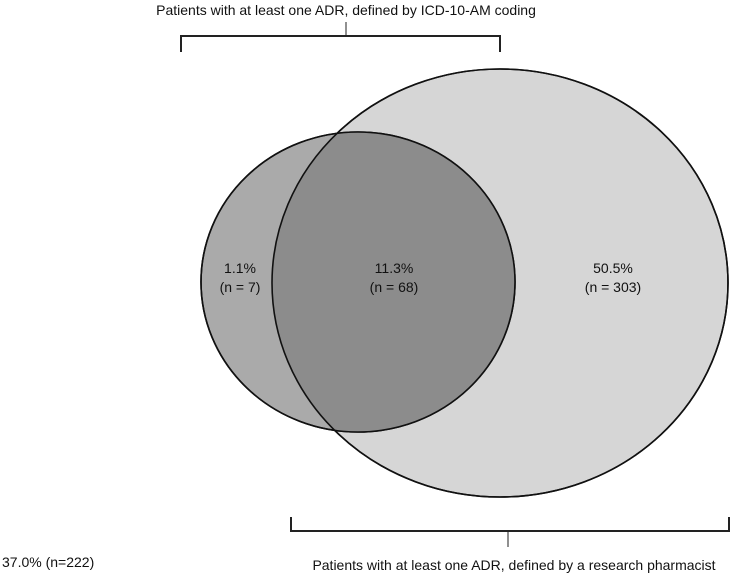 The height and width of the screenshot is (576, 749). Describe the element at coordinates (613, 268) in the screenshot. I see `pharmacist-only-percent: 50.5%` at that location.